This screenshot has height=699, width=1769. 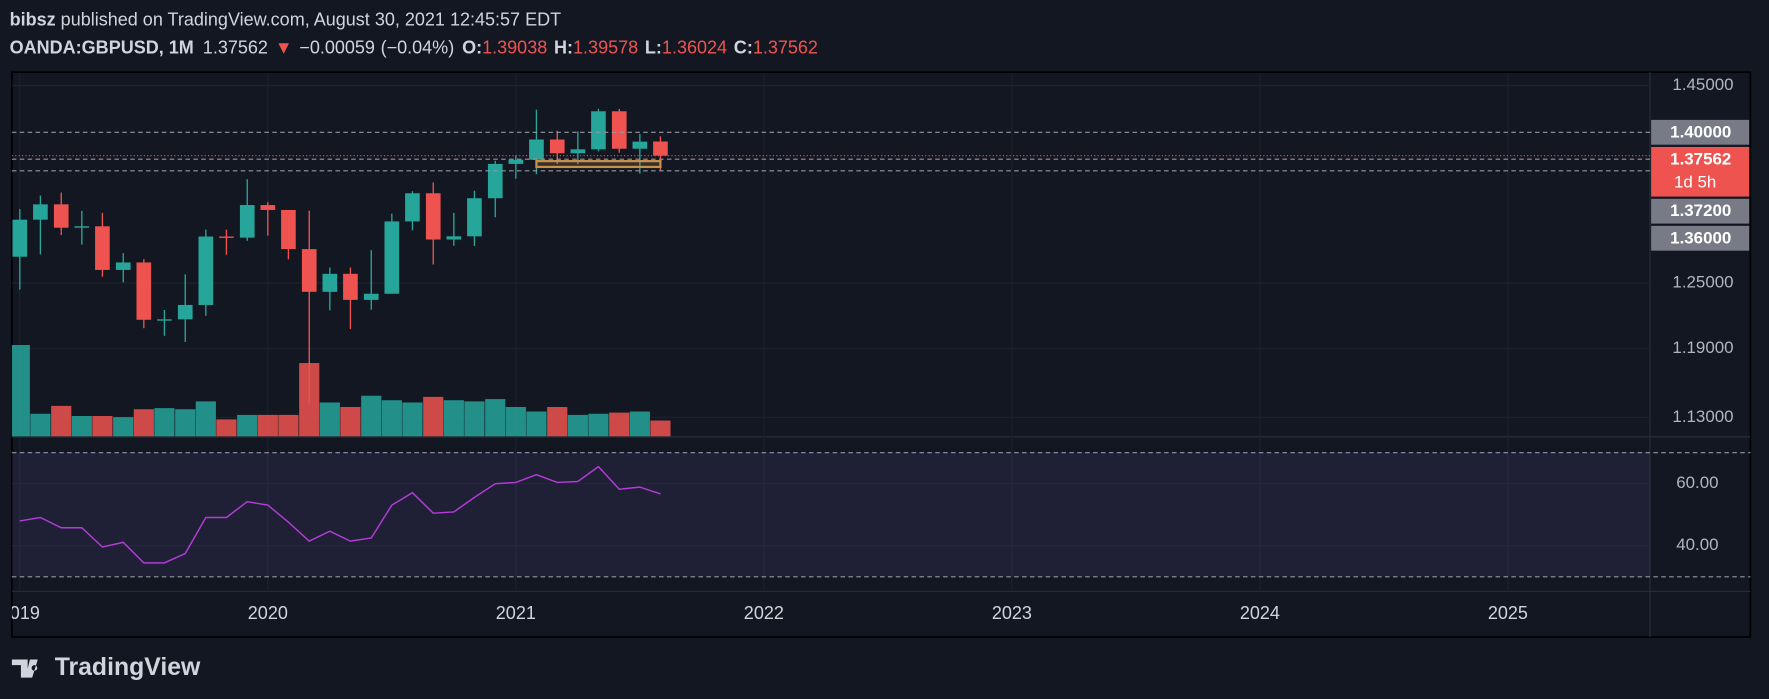 What do you see at coordinates (24, 668) in the screenshot?
I see `logo-icon` at bounding box center [24, 668].